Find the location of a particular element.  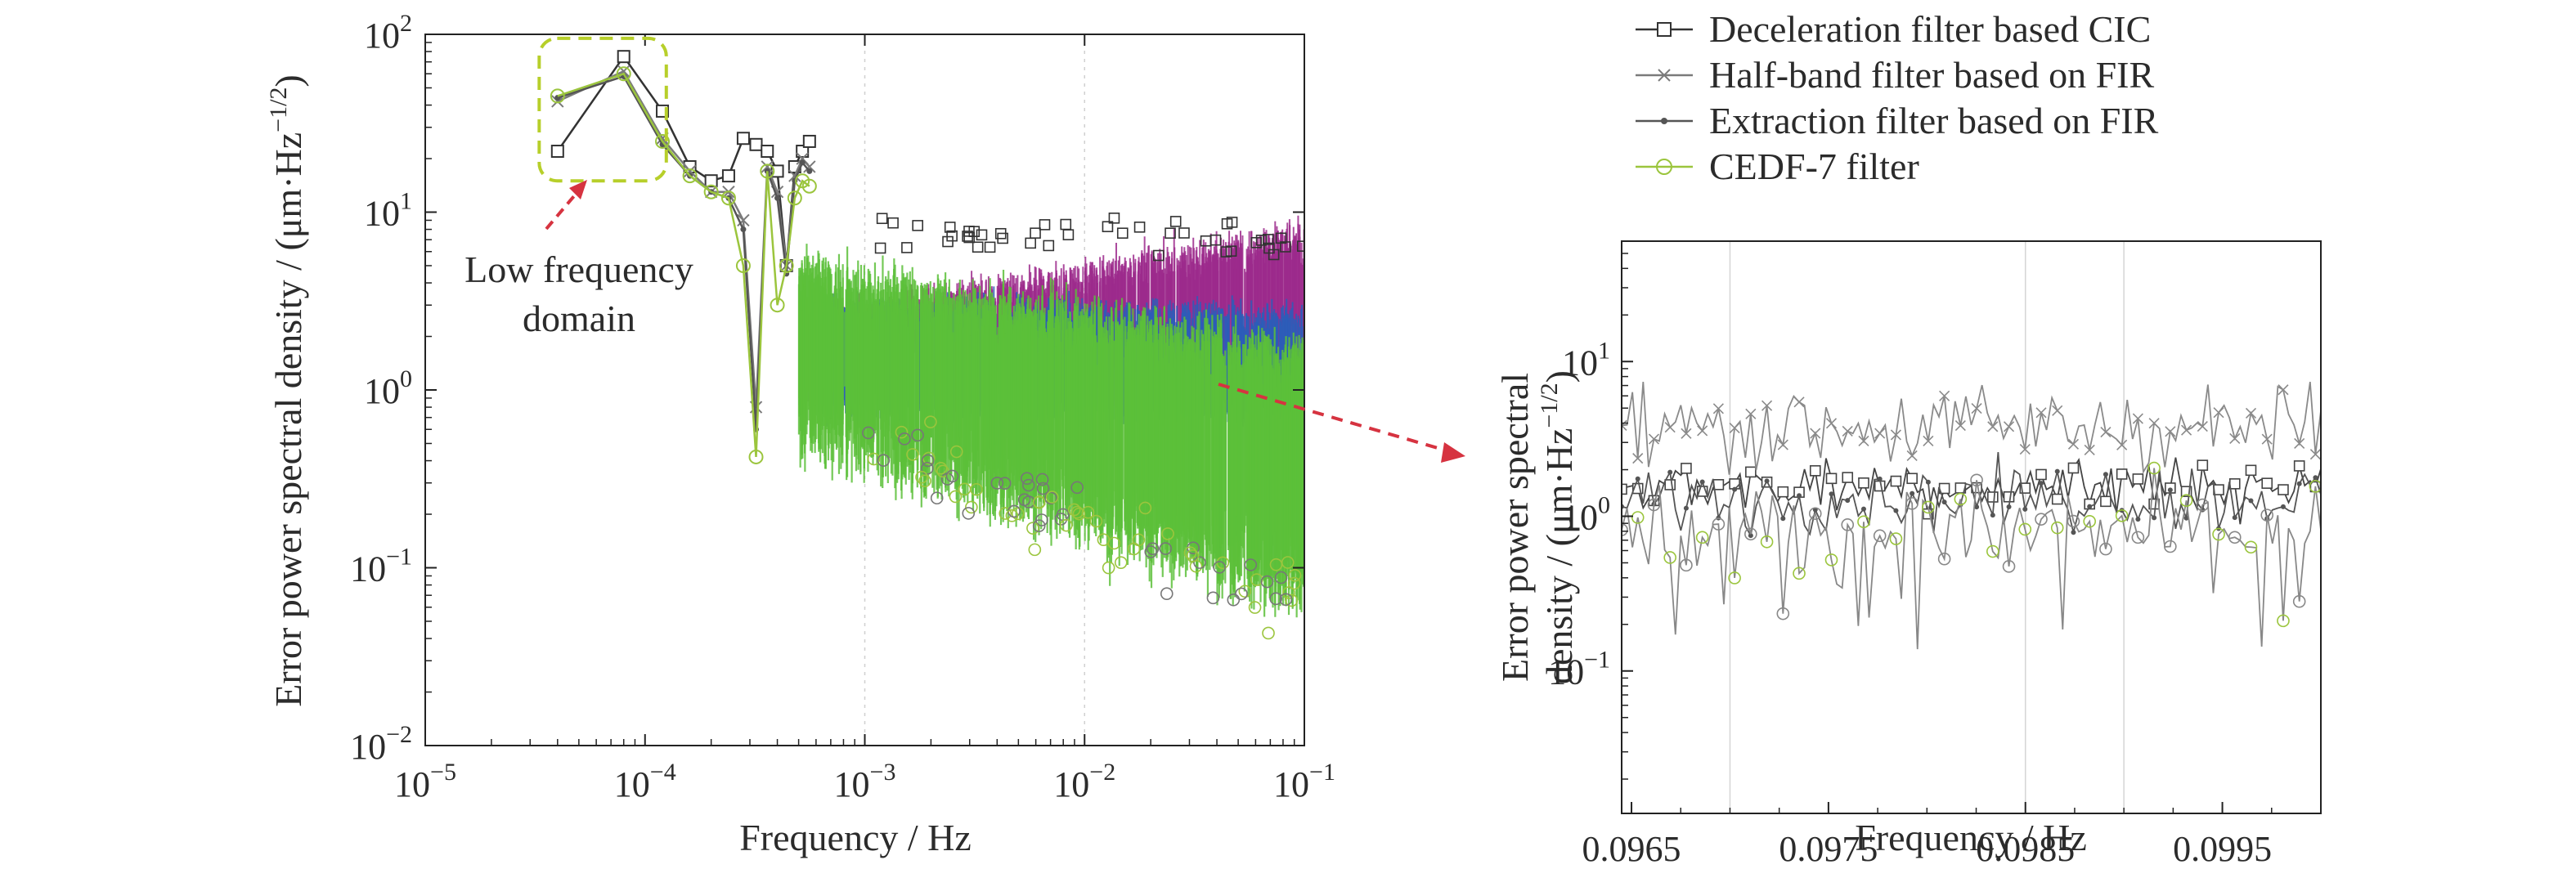

main-y-tick-exp: −1 is located at coordinates (399, 558).